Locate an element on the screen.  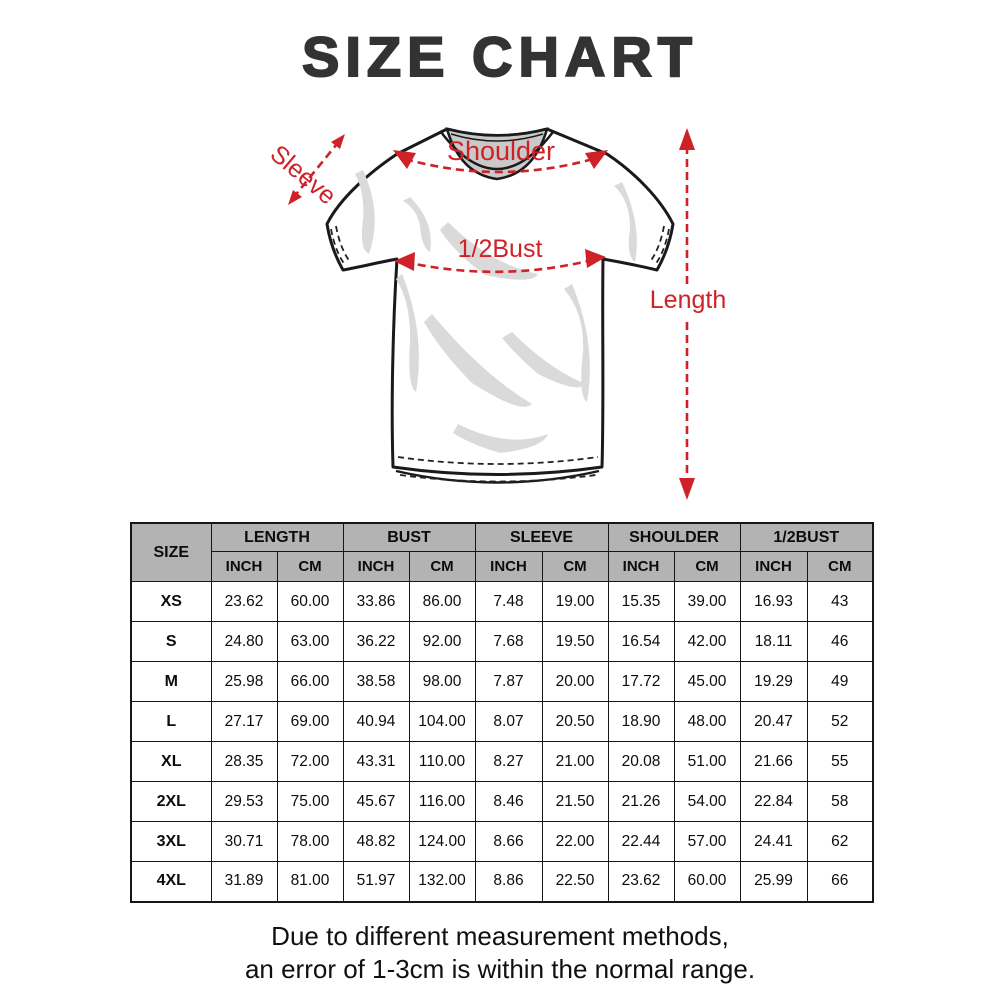
measurement-arrows is located at coordinates (490, 310).